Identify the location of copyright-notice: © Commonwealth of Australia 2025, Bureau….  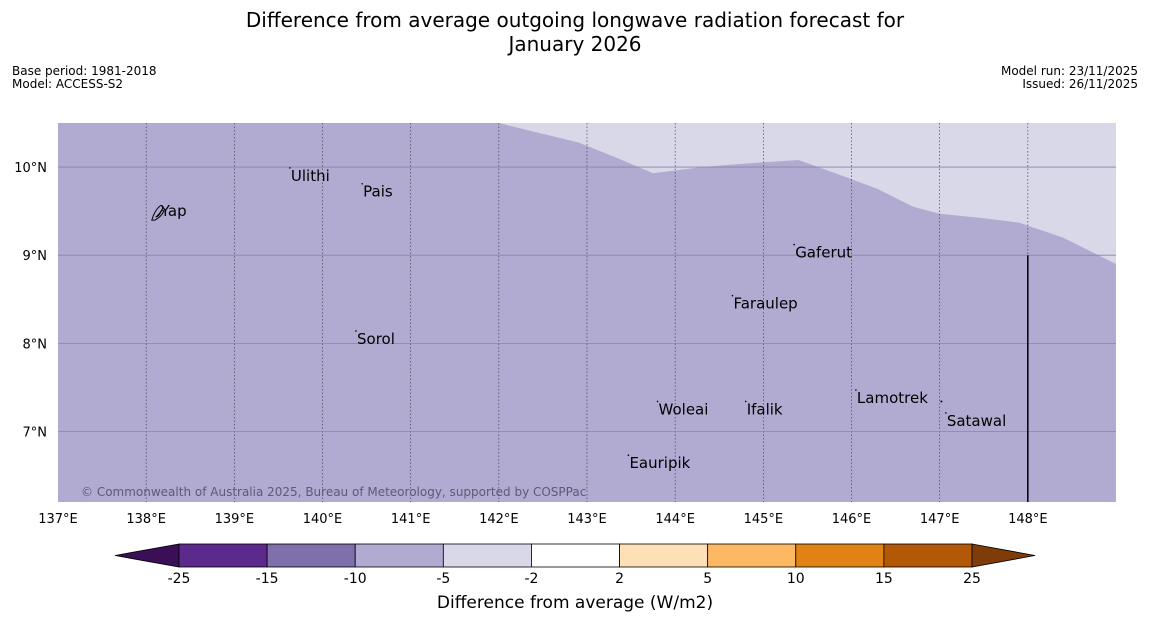
(333, 492).